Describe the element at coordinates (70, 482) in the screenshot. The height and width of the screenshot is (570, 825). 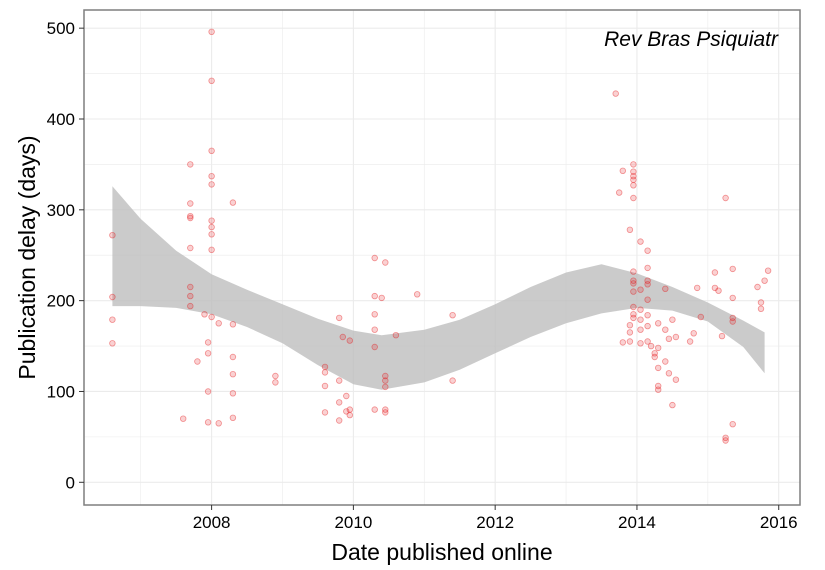
I see `y-tick-label: 0` at that location.